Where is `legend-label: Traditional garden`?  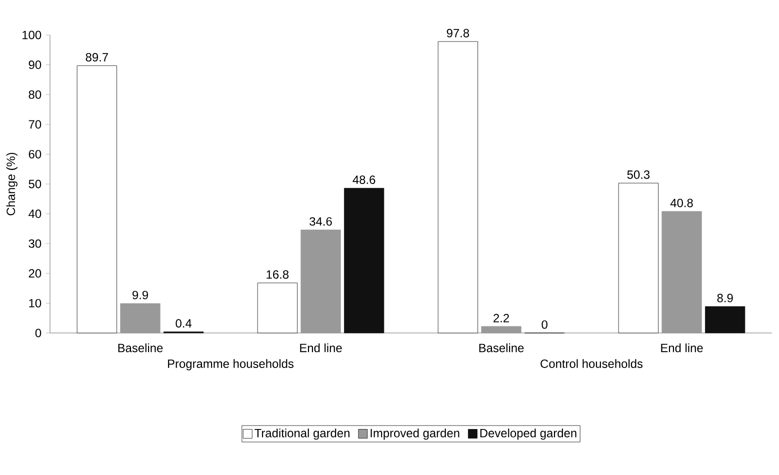
legend-label: Traditional garden is located at coordinates (302, 434).